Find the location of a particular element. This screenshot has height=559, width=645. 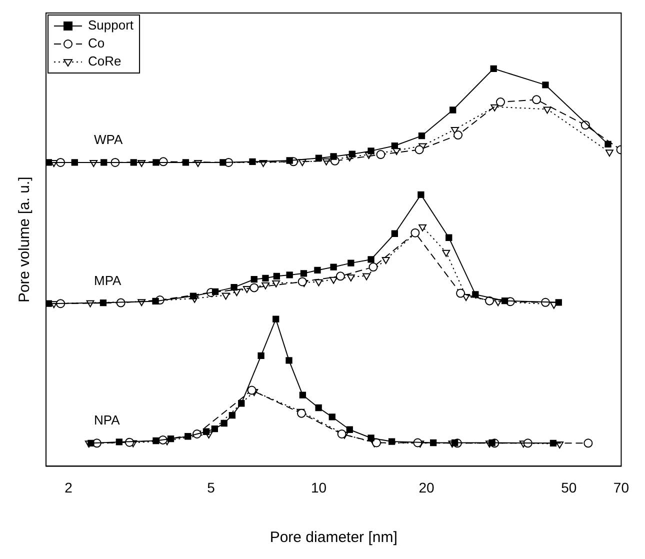

x-tick-label: 10 is located at coordinates (318, 487).